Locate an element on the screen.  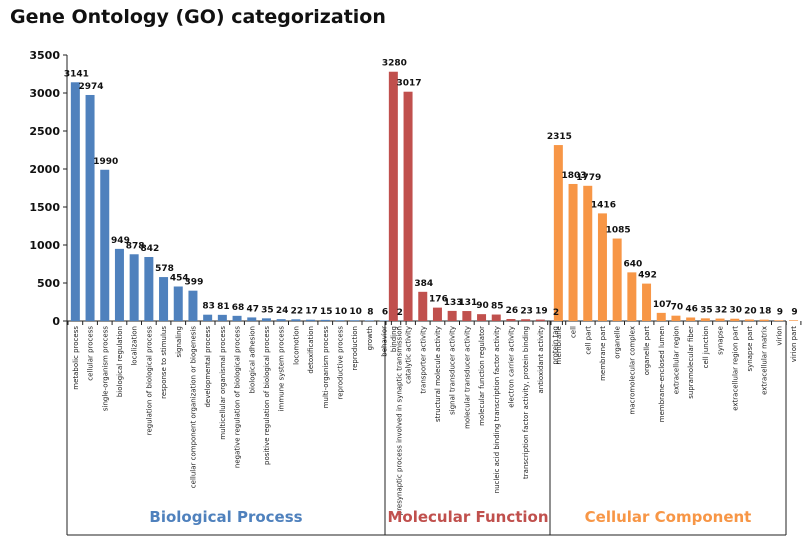
data-label: 26 is located at coordinates (512, 311).